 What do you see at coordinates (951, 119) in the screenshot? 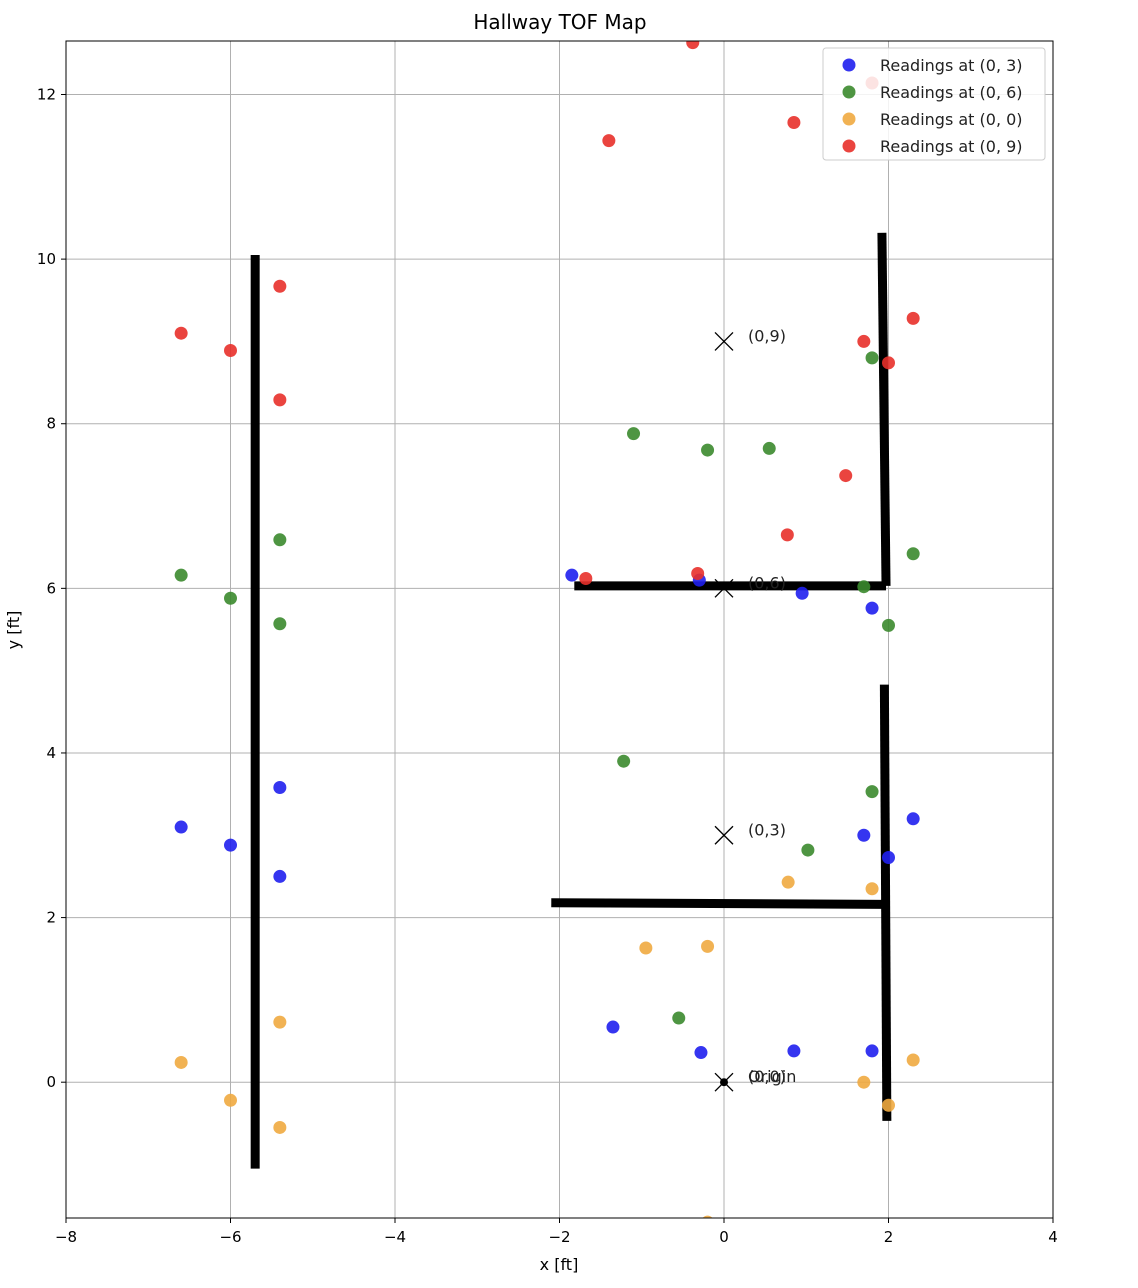
I see `legend-label: Readings at (0, 0)` at bounding box center [951, 119].